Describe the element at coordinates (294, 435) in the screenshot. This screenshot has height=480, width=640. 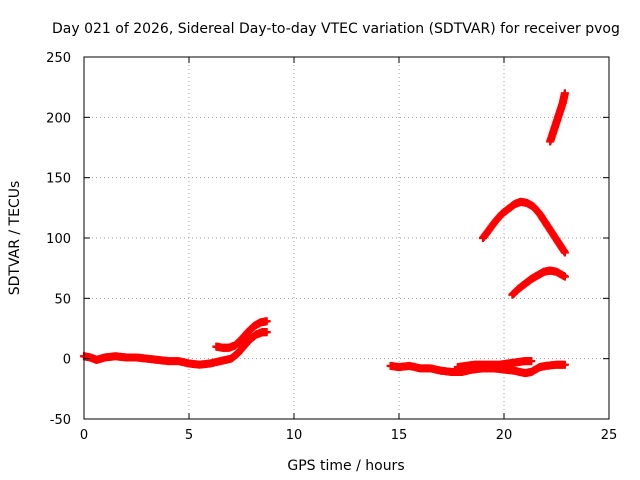
I see `x-tick-label: 10` at that location.